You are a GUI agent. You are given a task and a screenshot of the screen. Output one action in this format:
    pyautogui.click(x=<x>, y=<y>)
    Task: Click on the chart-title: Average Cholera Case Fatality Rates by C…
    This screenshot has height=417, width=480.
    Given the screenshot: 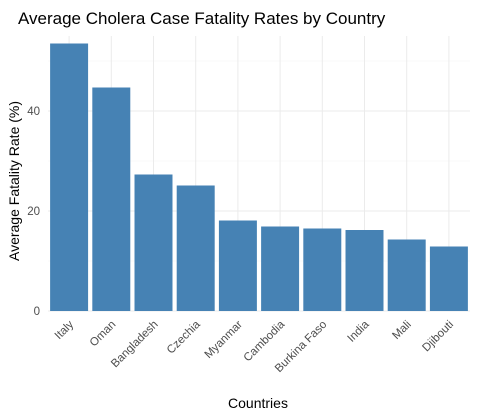 What is the action you would take?
    pyautogui.click(x=202, y=18)
    